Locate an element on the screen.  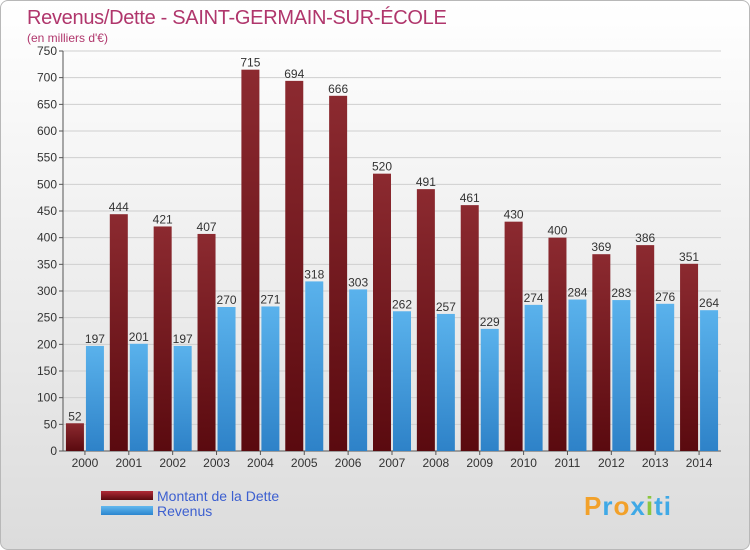
data-label-revenue: 284 is located at coordinates (577, 293).